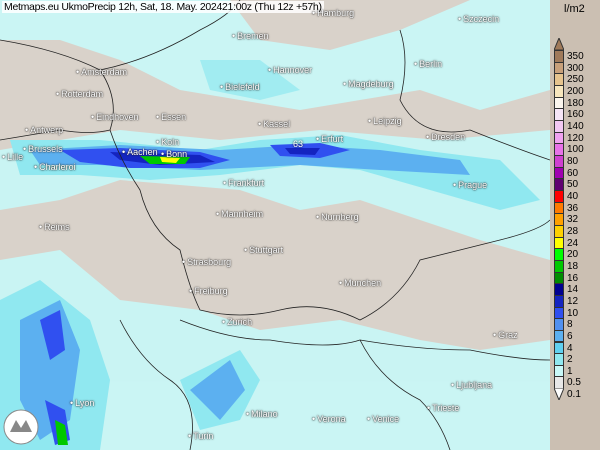  Describe the element at coordinates (44, 130) in the screenshot. I see `city-label: Antwerp` at that location.